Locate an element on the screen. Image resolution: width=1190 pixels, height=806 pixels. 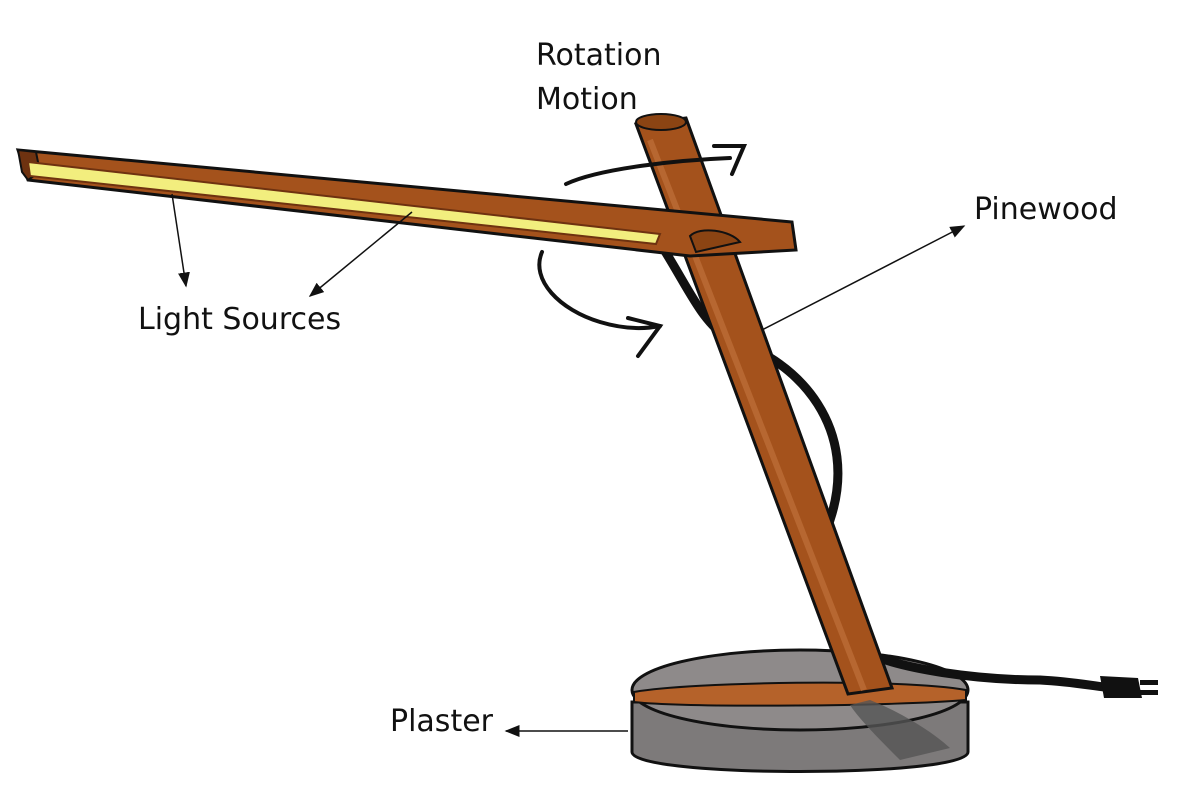
rotation-arrows is located at coordinates (642, 251).